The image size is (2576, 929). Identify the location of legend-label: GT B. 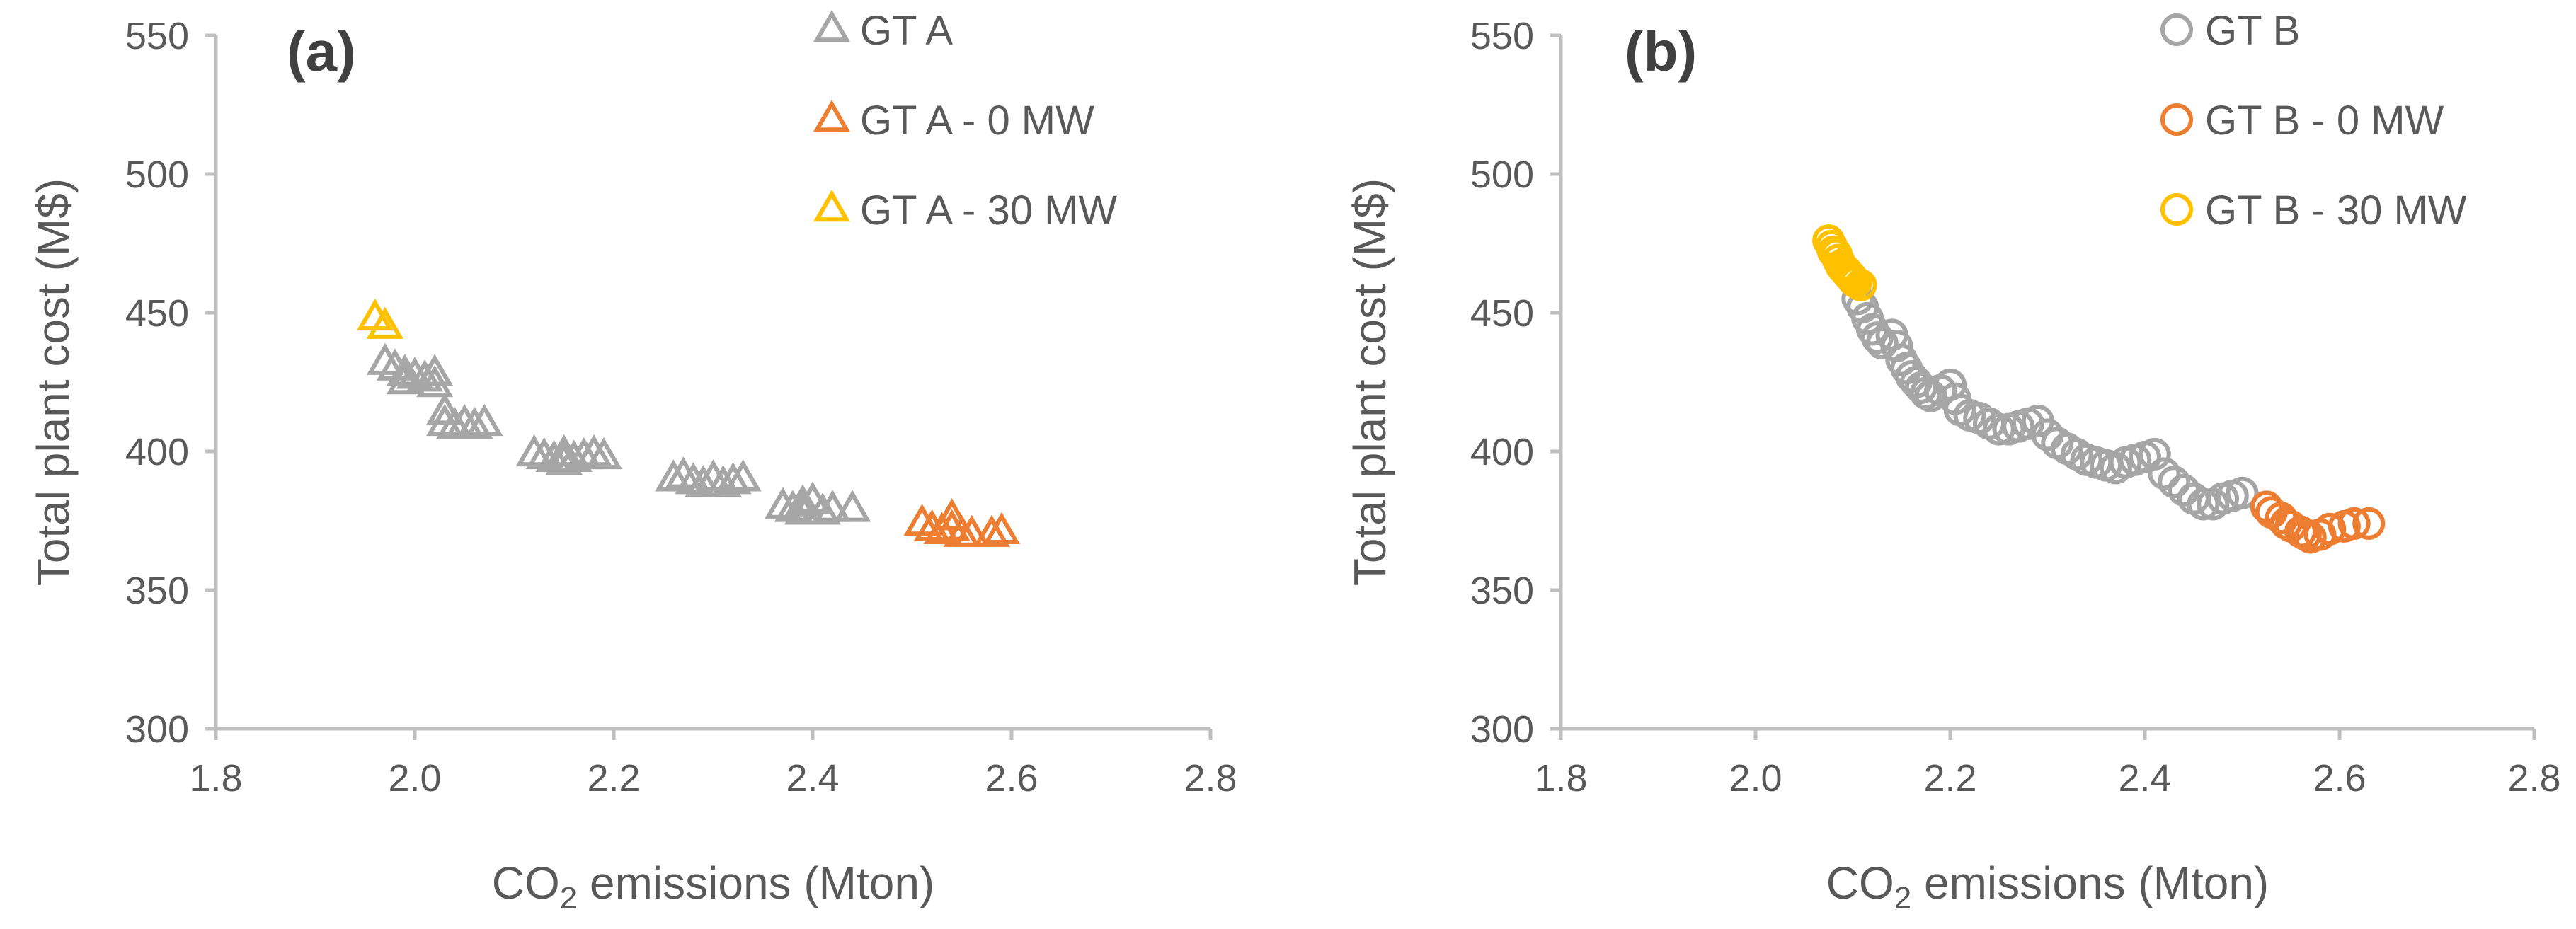
(2252, 31).